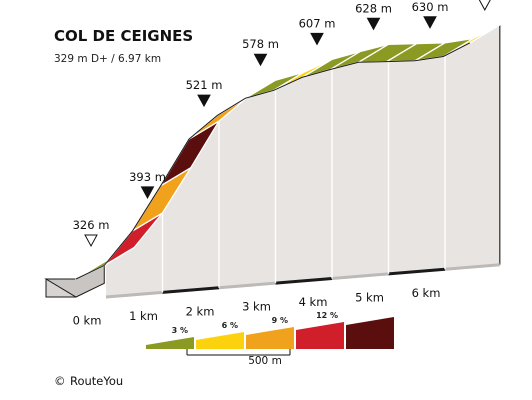 The image size is (532, 400). Describe the element at coordinates (204, 85) in the screenshot. I see `elevation-label-2: 521 m` at that location.